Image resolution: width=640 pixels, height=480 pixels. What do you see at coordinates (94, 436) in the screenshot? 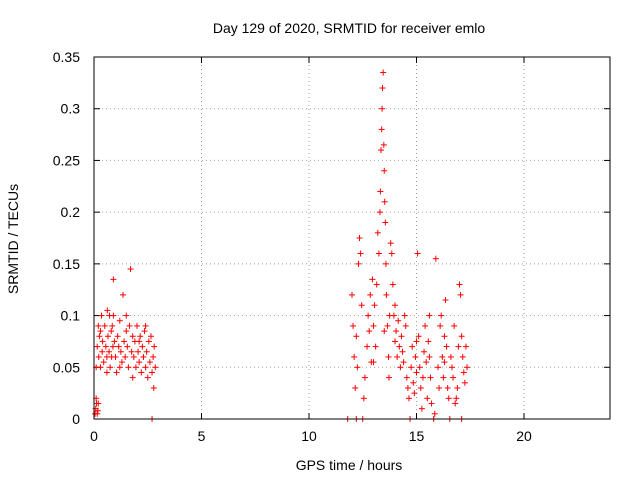
I see `x-tick-label: 0` at bounding box center [94, 436].